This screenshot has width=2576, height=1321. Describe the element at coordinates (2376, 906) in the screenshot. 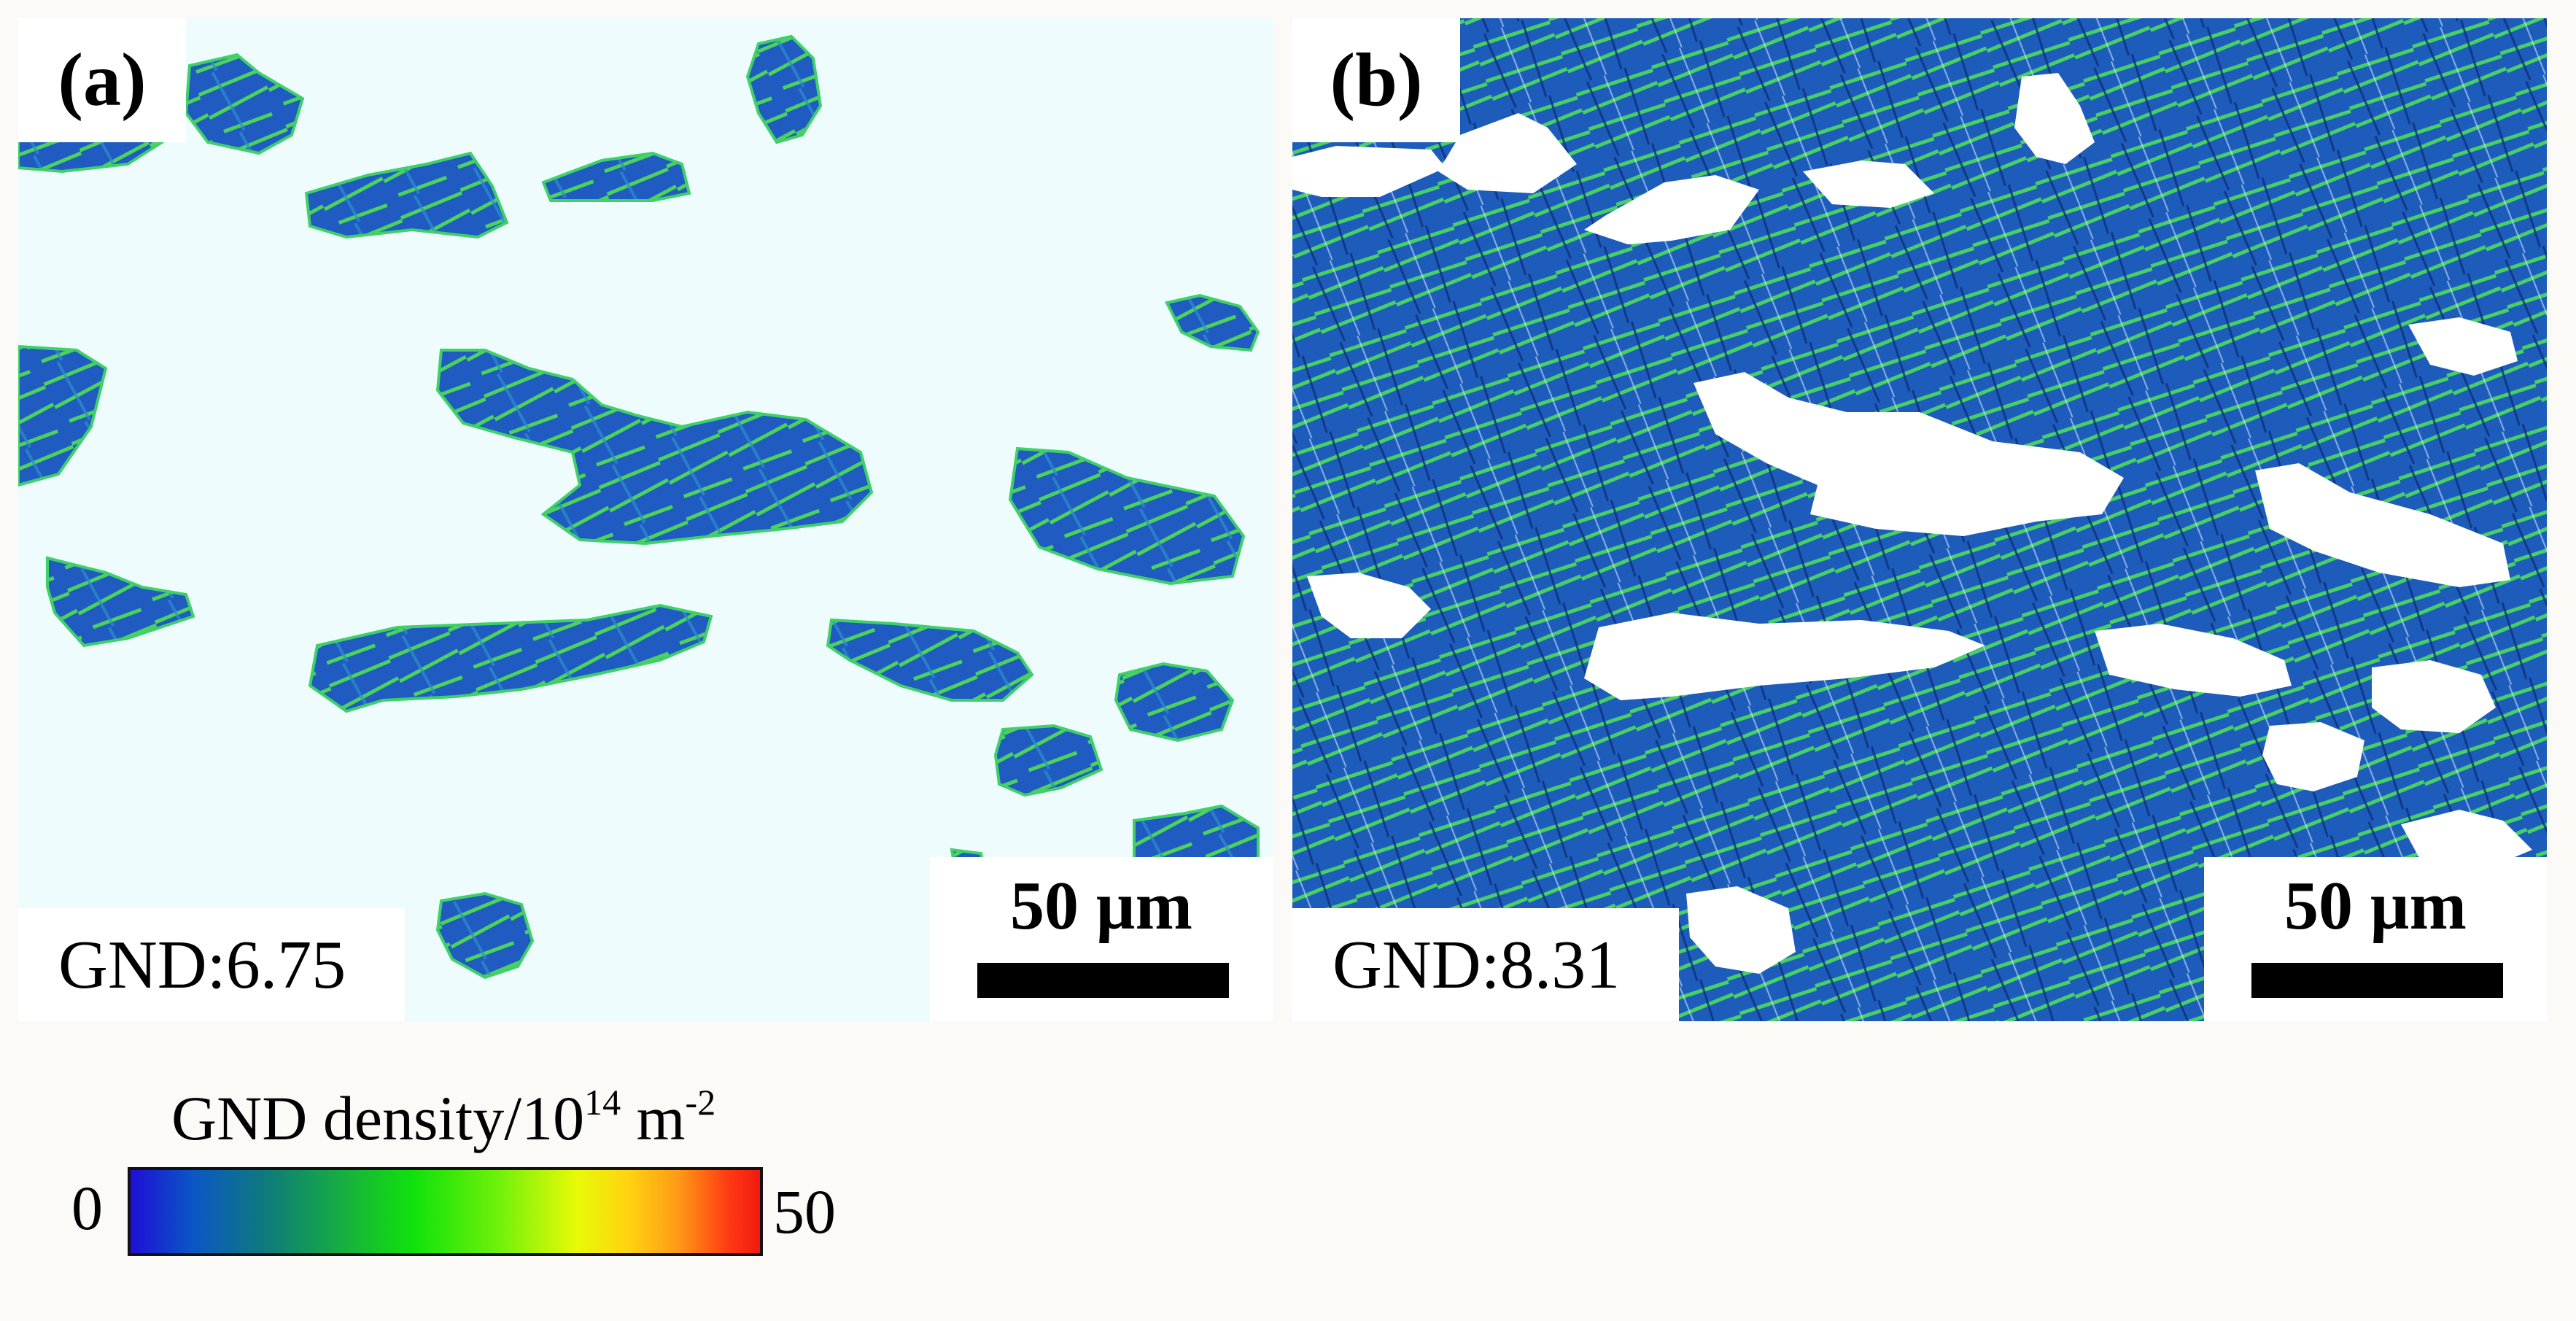

I see `panel-b-scale-text: 50 µm` at that location.